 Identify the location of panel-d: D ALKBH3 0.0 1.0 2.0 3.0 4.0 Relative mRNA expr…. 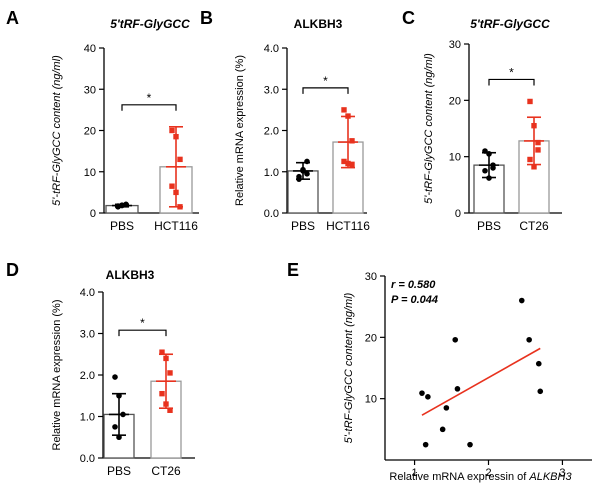
(100, 369).